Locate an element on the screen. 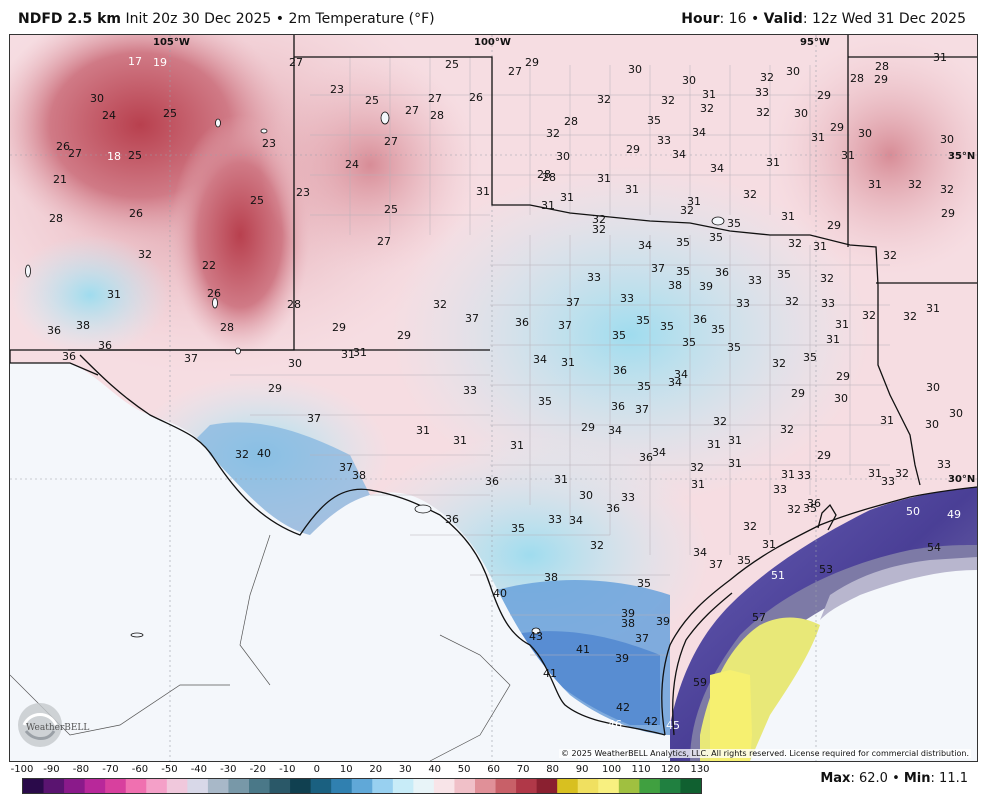 The image size is (984, 808). lon-label-95: 95°W is located at coordinates (815, 42).